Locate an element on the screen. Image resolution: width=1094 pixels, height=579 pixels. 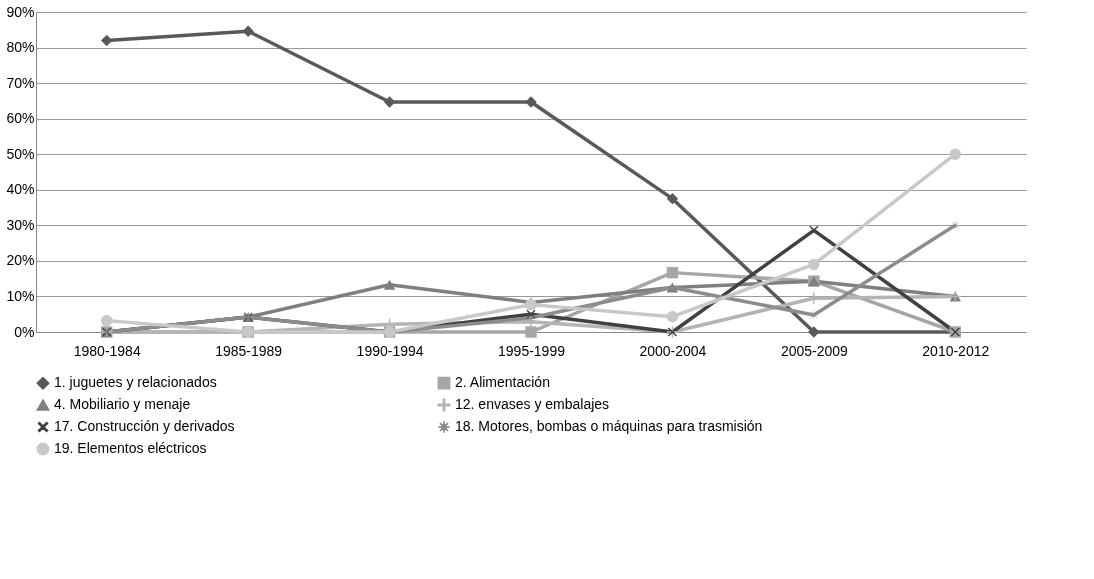
legend-label: 1. juguetes y relacionados is located at coordinates (135, 382).